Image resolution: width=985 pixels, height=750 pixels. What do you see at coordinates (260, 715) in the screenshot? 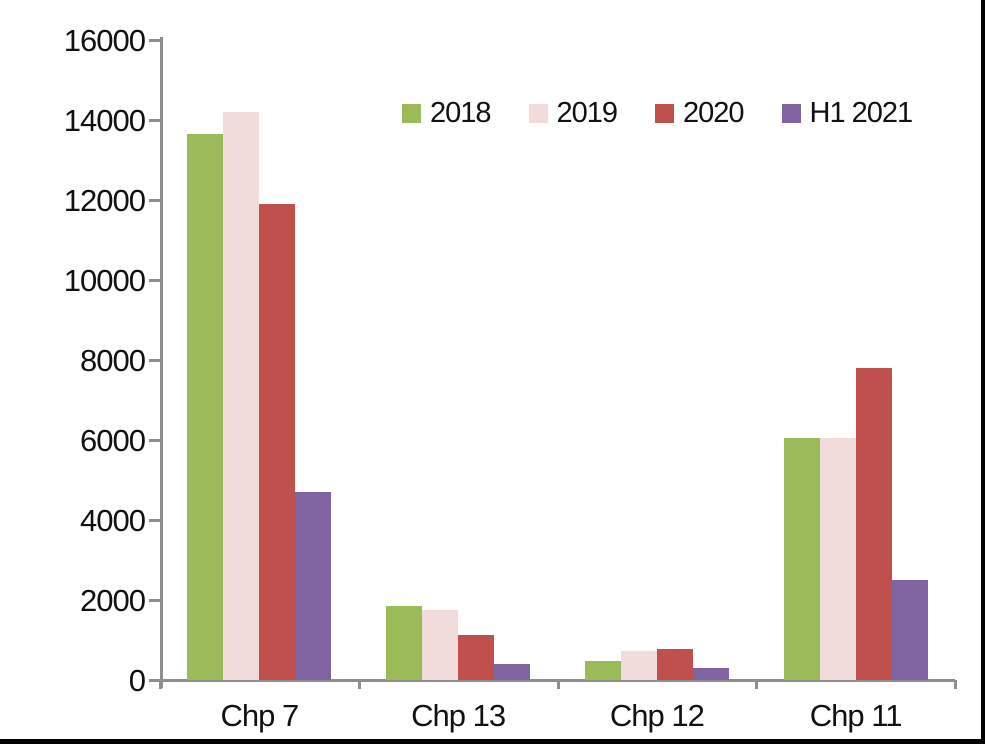
I see `x-axis-category-label: Chp 7` at bounding box center [260, 715].